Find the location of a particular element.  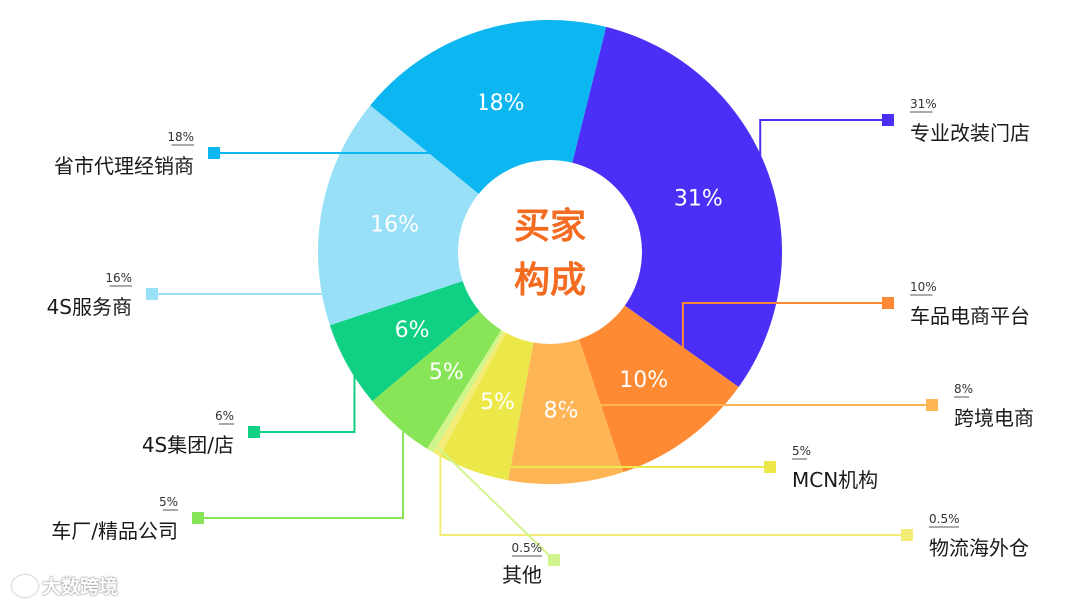

donut-hole is located at coordinates (550, 252).